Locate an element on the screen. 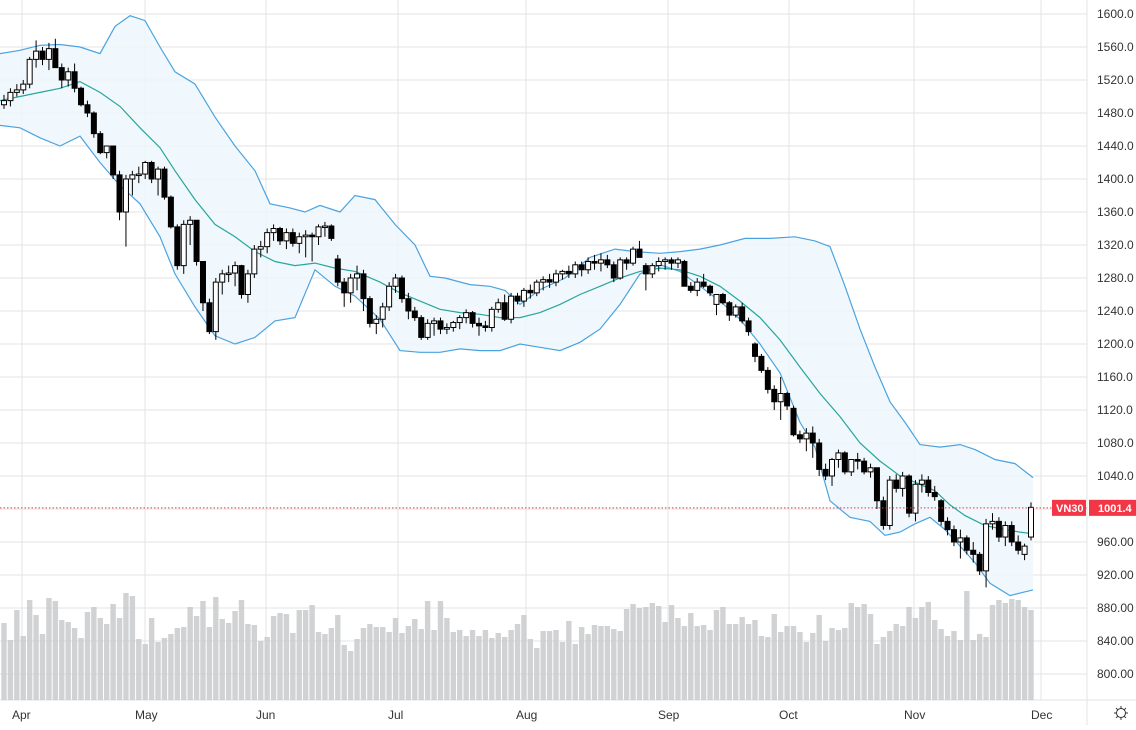 The image size is (1136, 730). time-tick-label: Jul is located at coordinates (395, 715).